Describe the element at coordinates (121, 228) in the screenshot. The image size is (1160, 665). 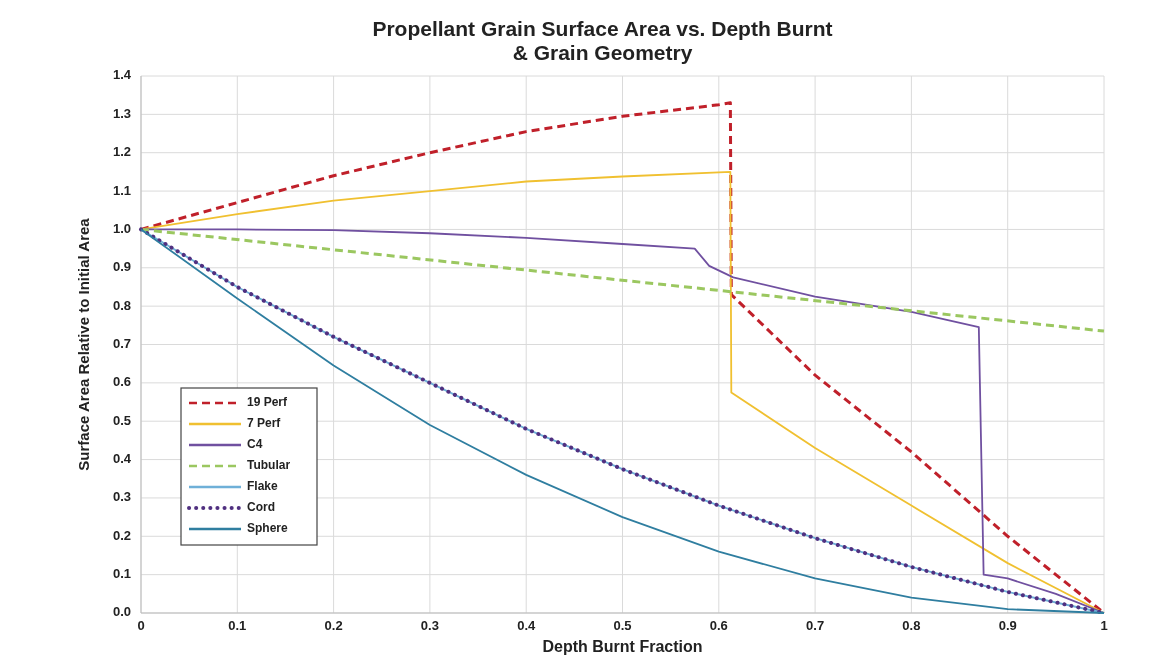
I see `y-tick-label: 1.0` at that location.